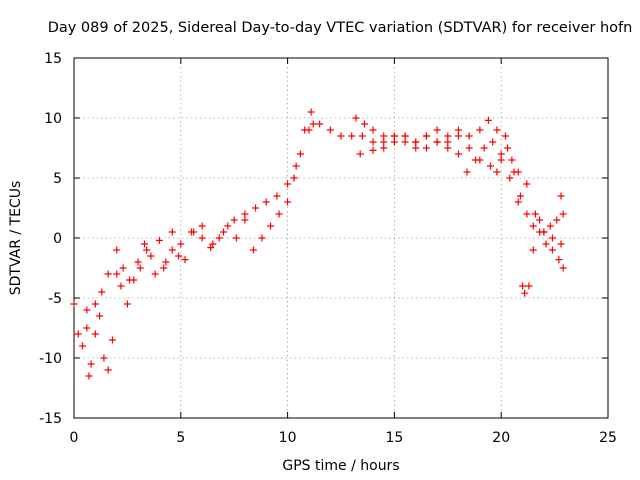 The image size is (640, 480). I want to click on x-tick-label: 15, so click(394, 438).